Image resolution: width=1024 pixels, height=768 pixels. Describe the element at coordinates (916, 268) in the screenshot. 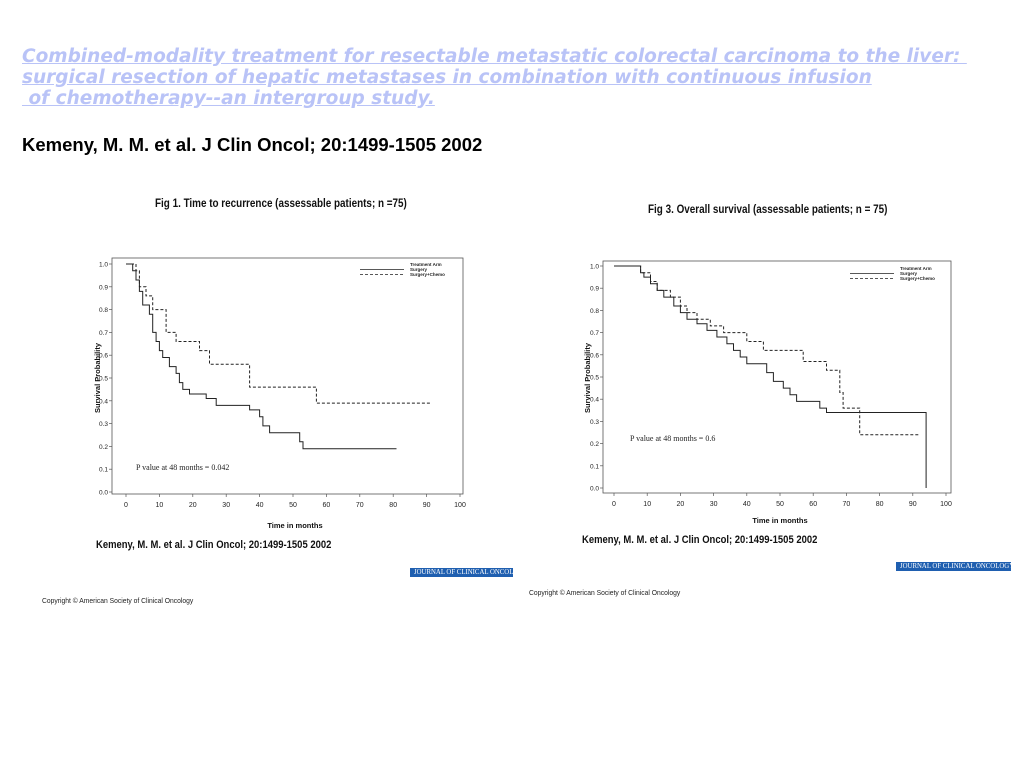

I see `fig3-legend-title: Treatment Arm` at that location.